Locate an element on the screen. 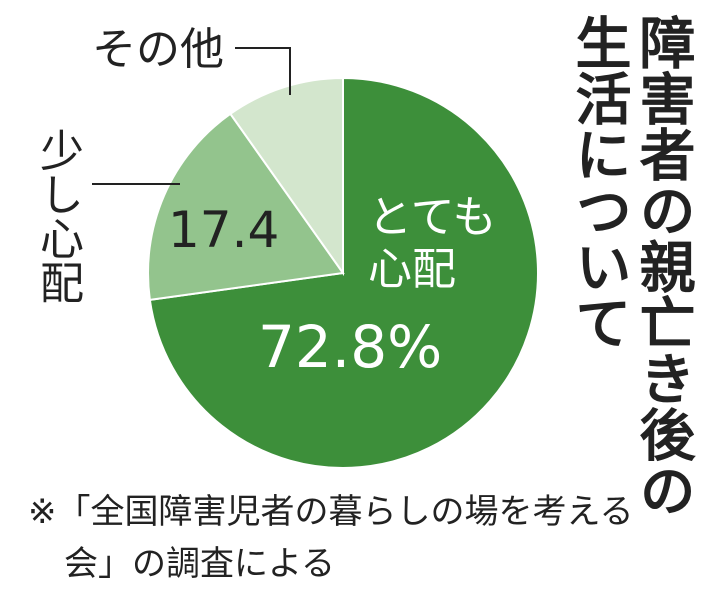  value-label: 17.4 is located at coordinates (224, 230).